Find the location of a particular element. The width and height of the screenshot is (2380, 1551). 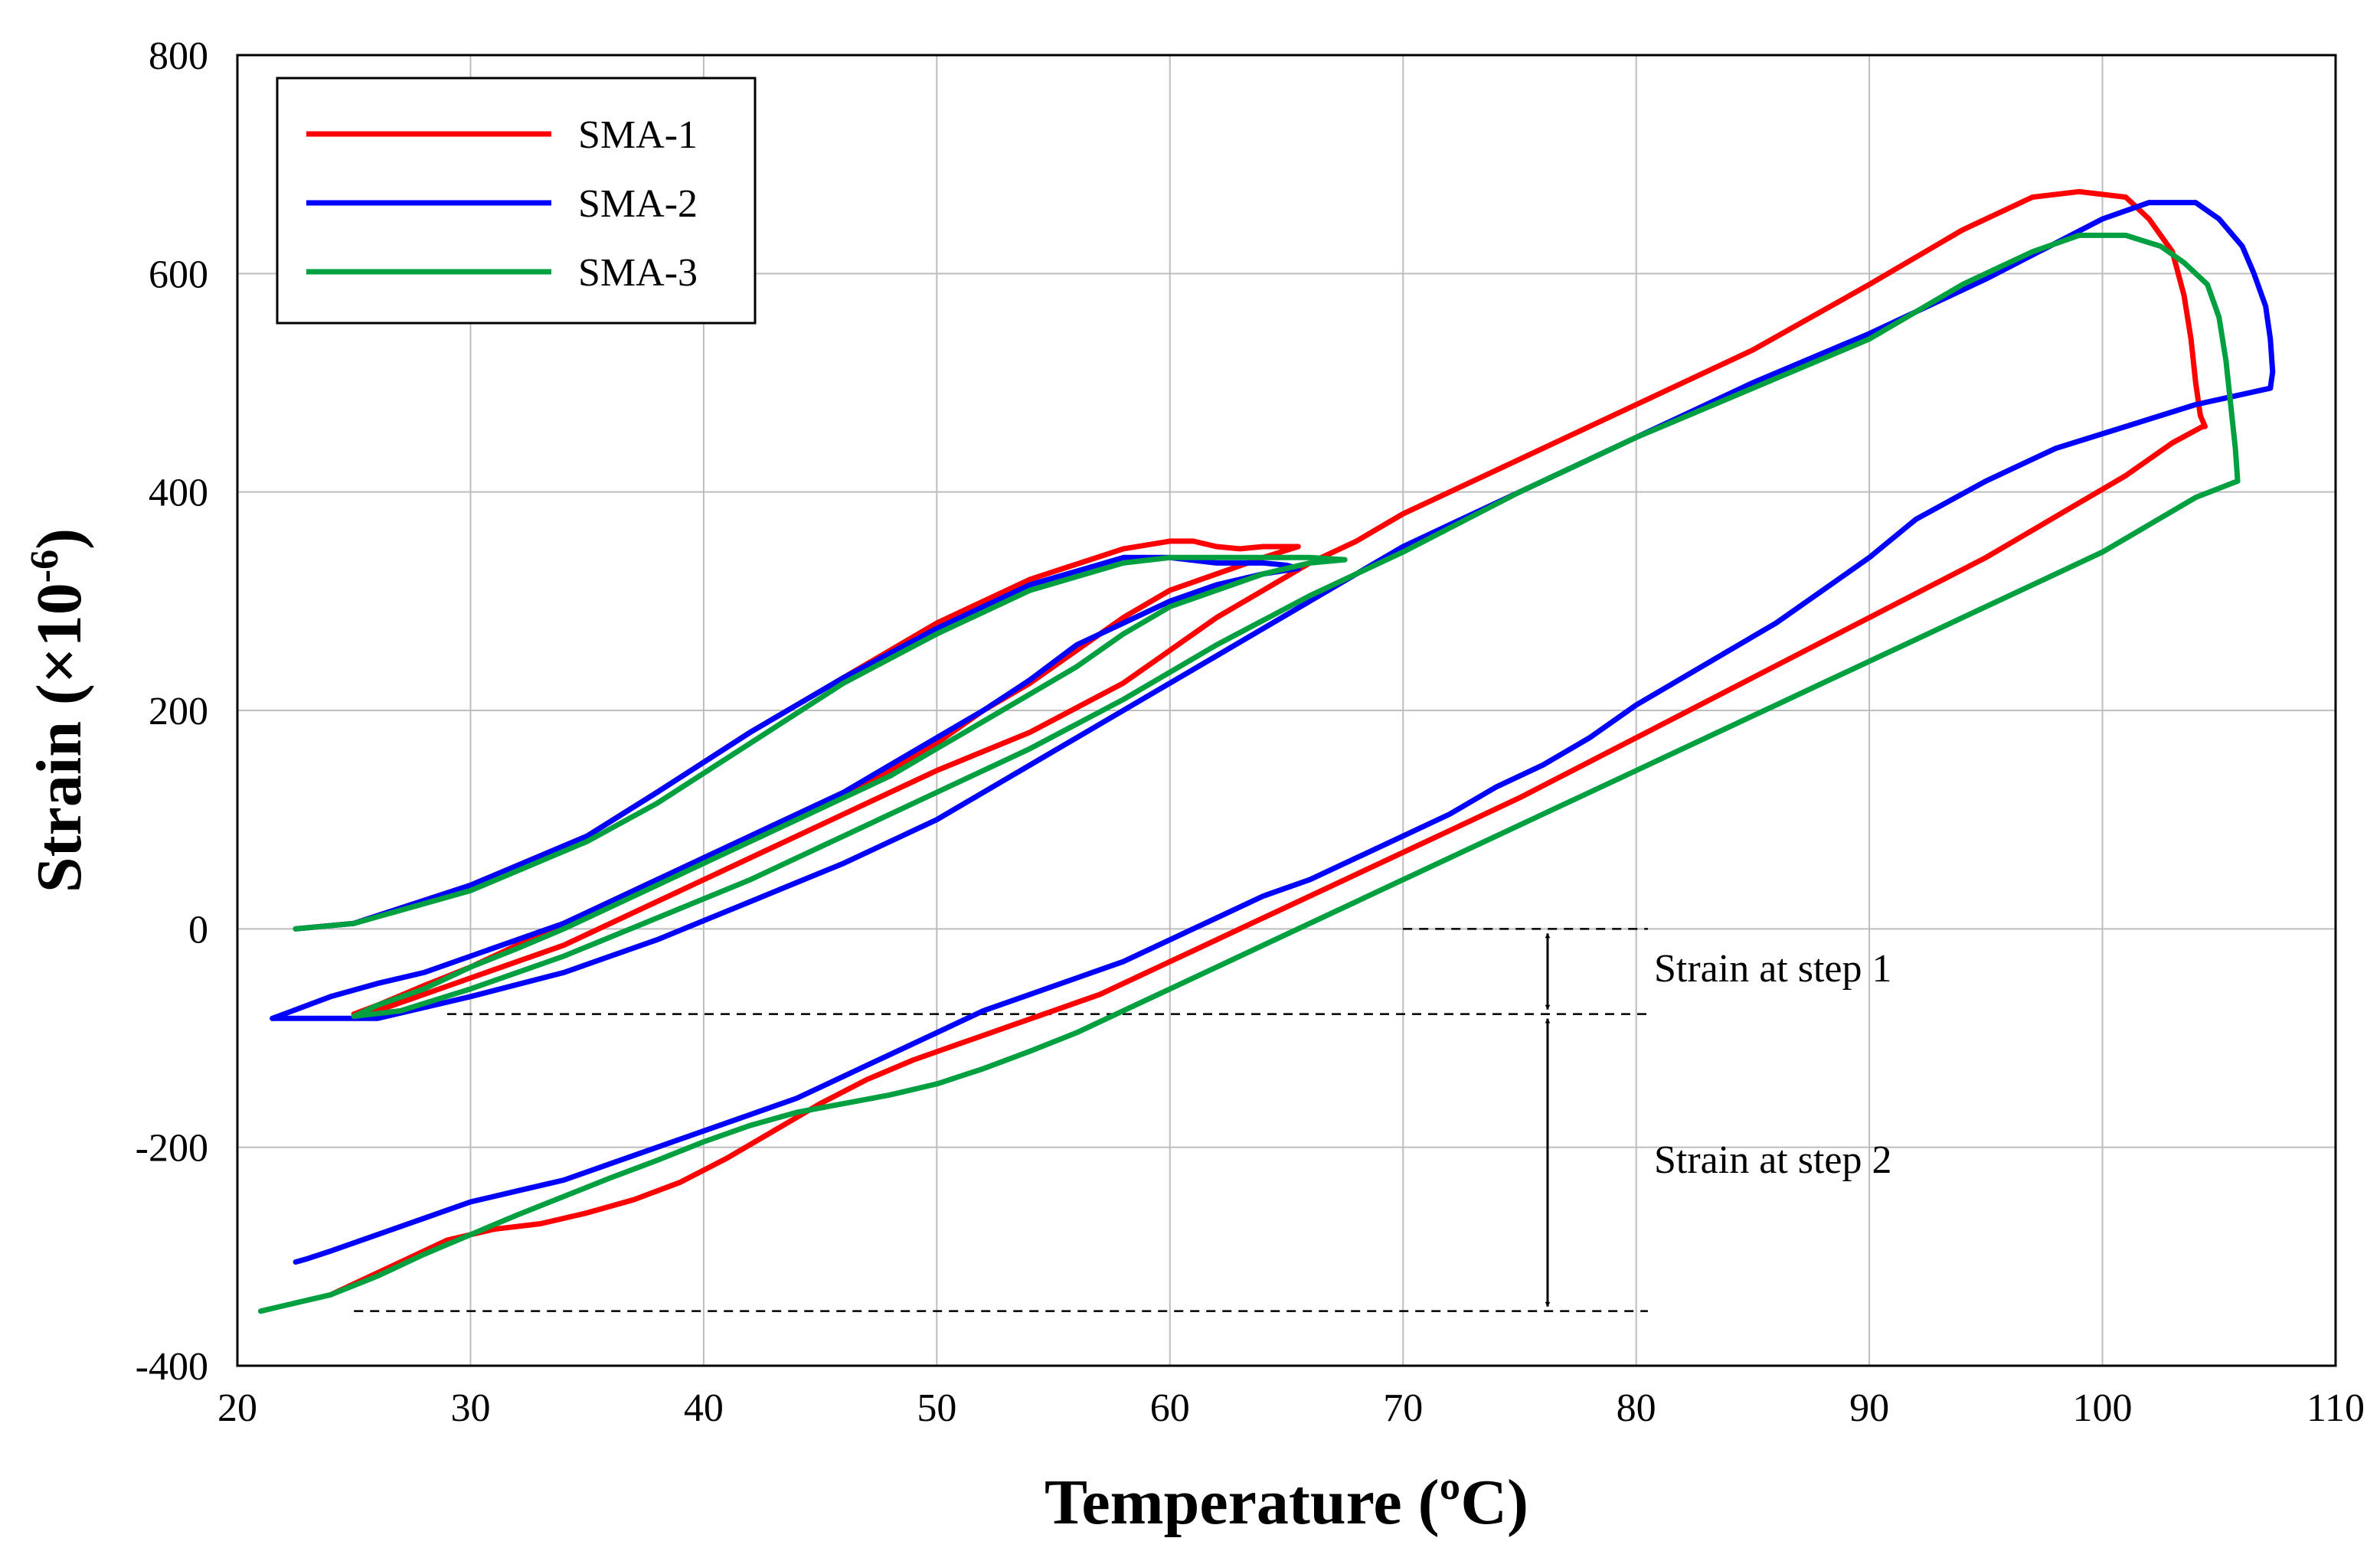

annotation-step-1: Strain at step 1 is located at coordinates (1773, 969).